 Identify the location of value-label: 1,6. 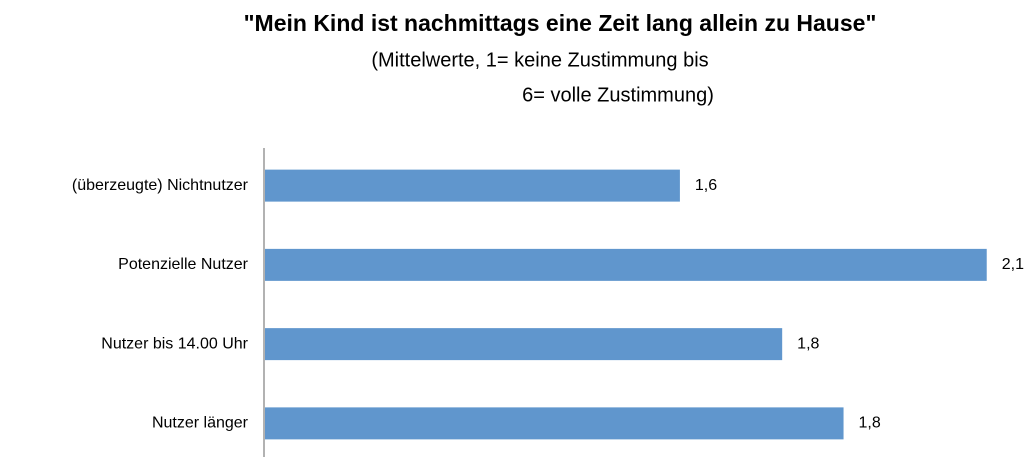
(706, 185).